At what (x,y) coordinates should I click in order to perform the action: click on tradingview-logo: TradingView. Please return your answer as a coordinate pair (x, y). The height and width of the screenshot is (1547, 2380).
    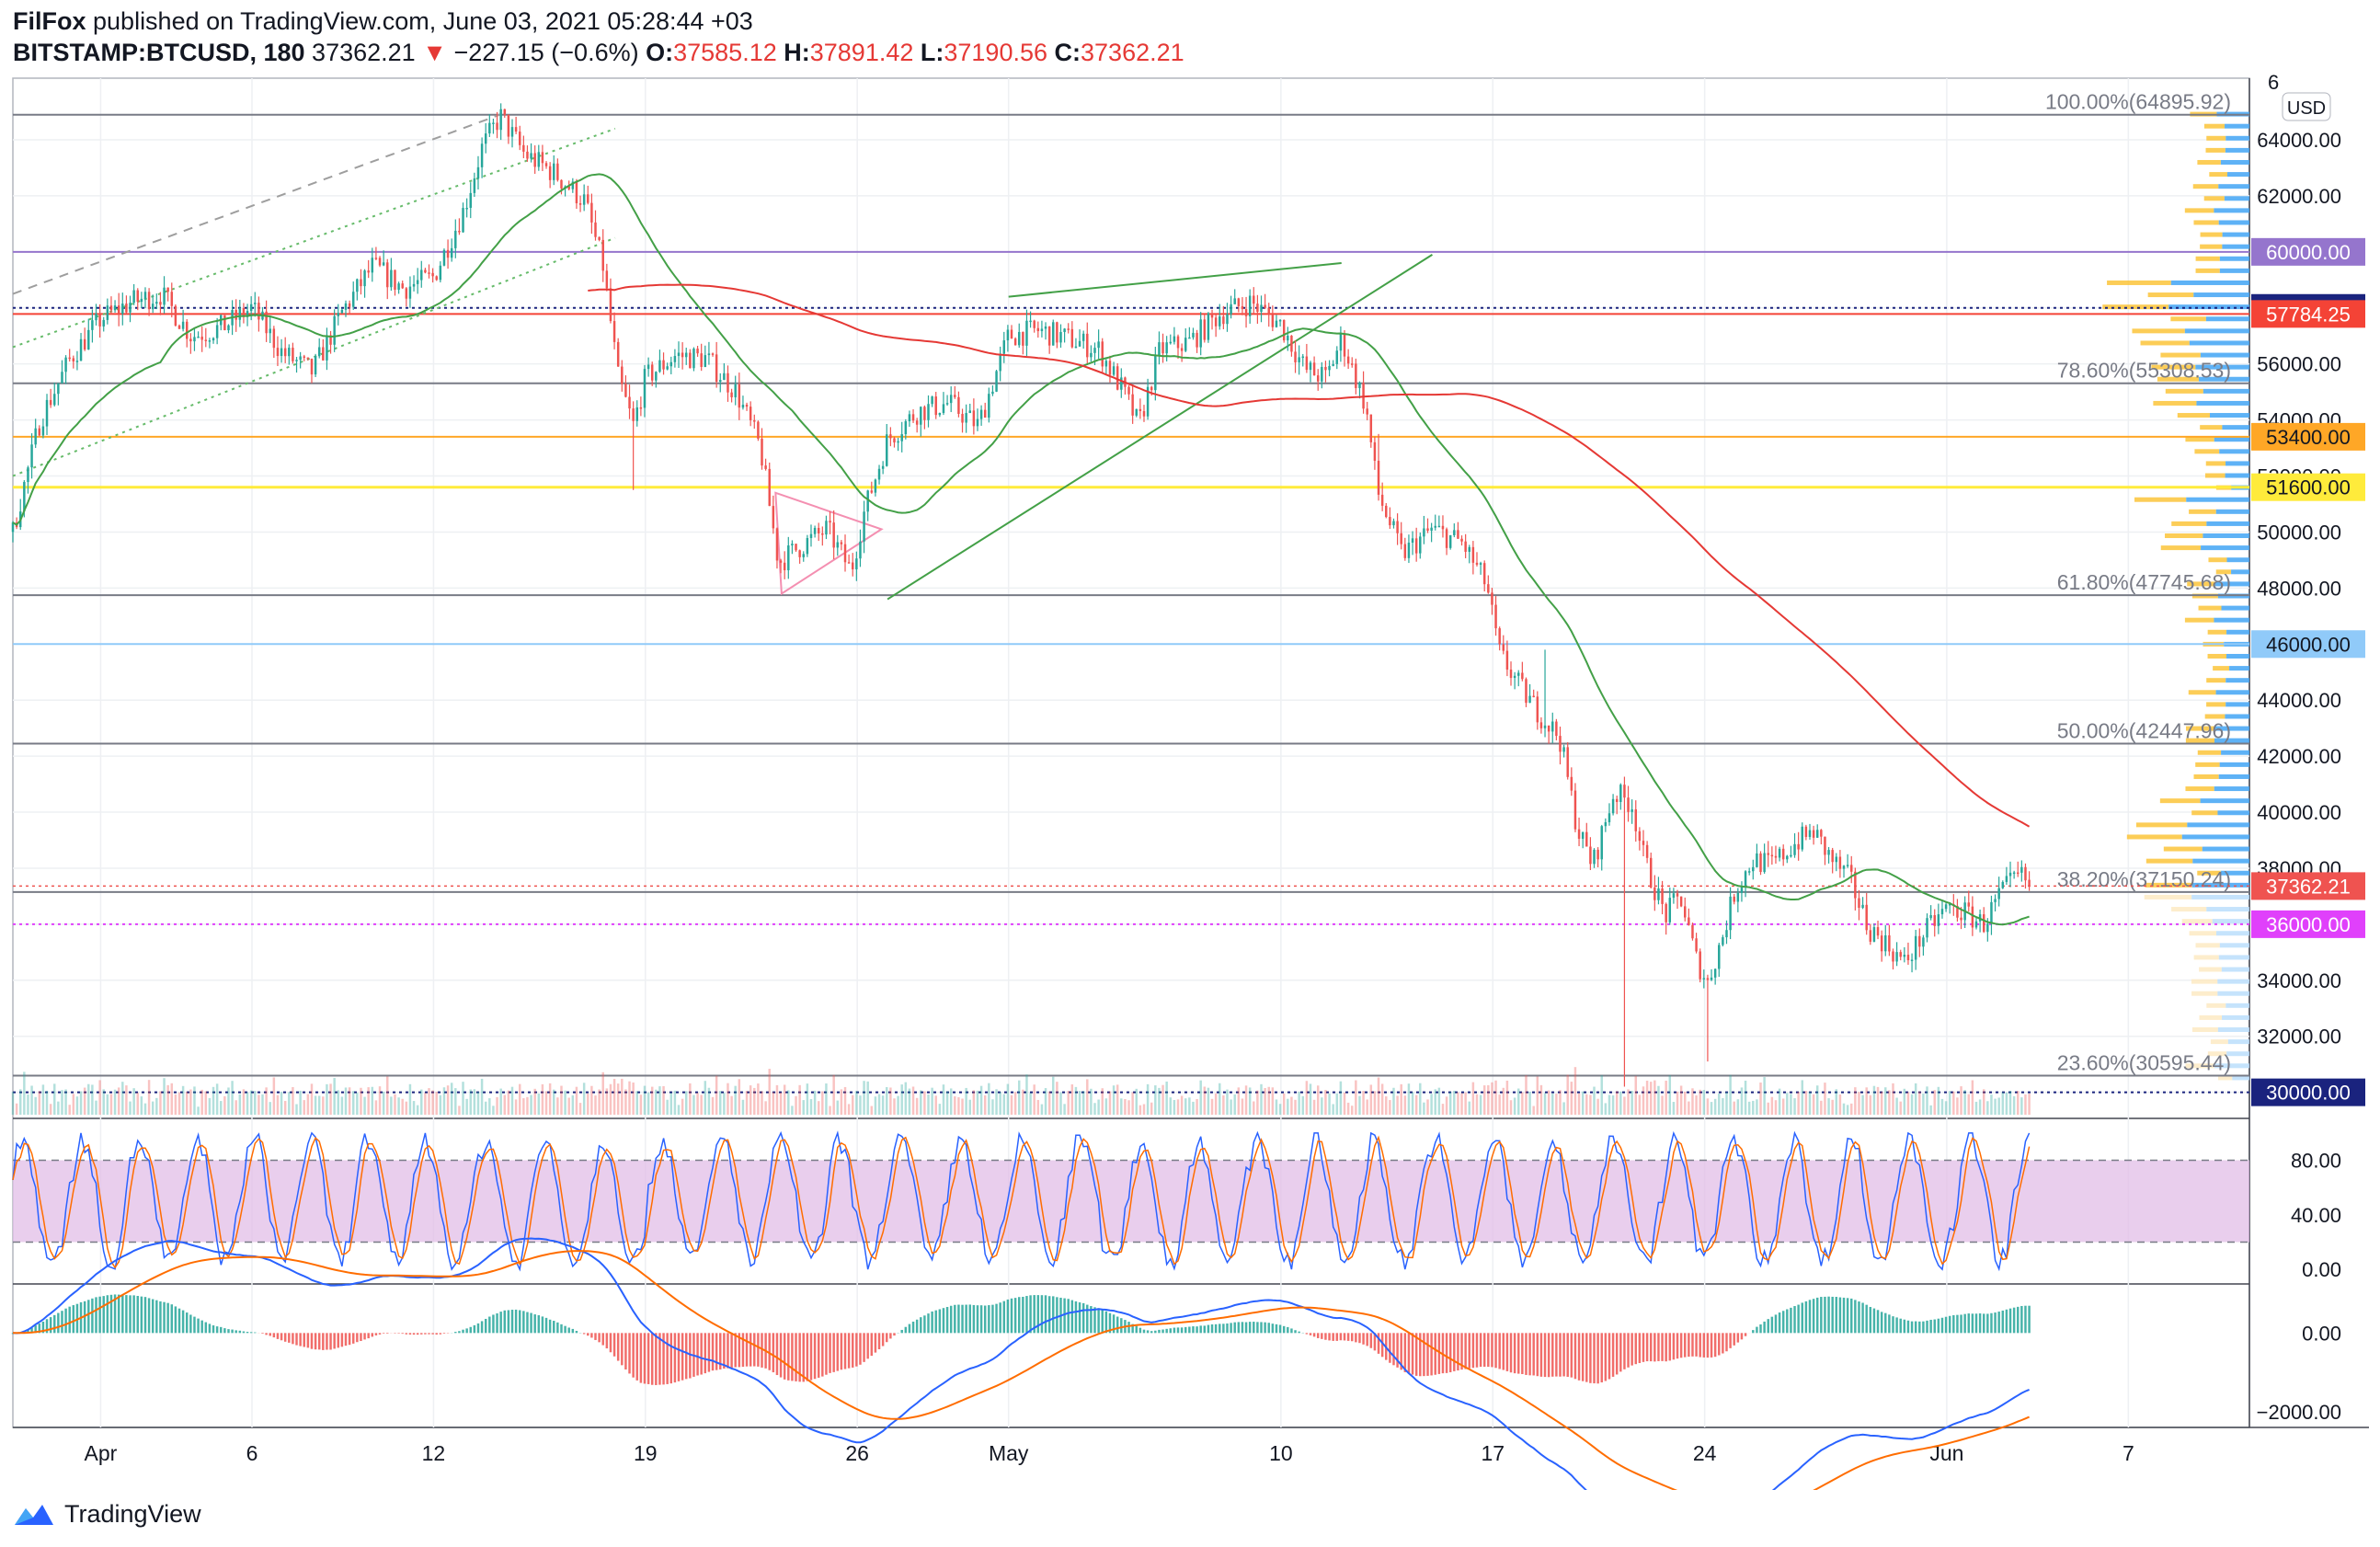
    Looking at the image, I should click on (107, 1513).